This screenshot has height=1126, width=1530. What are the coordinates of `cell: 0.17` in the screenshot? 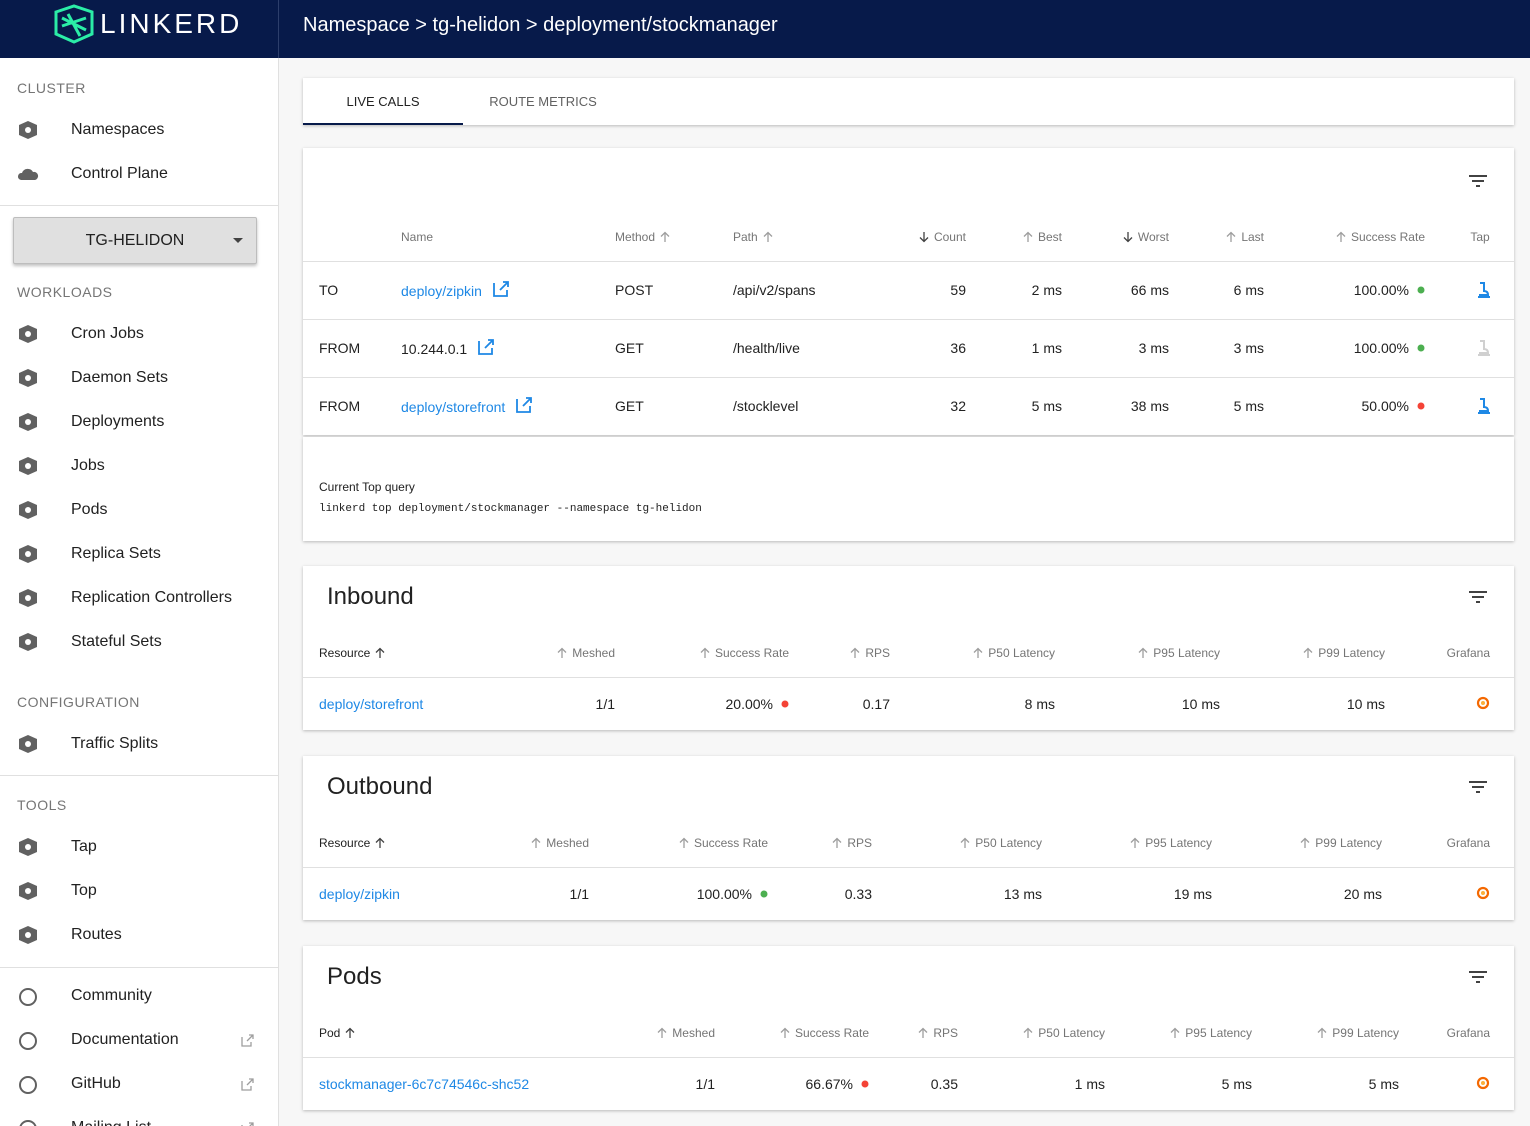 It's located at (876, 704).